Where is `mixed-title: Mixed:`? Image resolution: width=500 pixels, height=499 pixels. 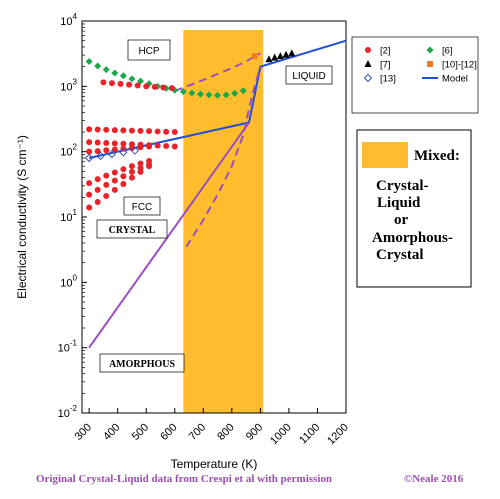 mixed-title: Mixed: is located at coordinates (437, 156).